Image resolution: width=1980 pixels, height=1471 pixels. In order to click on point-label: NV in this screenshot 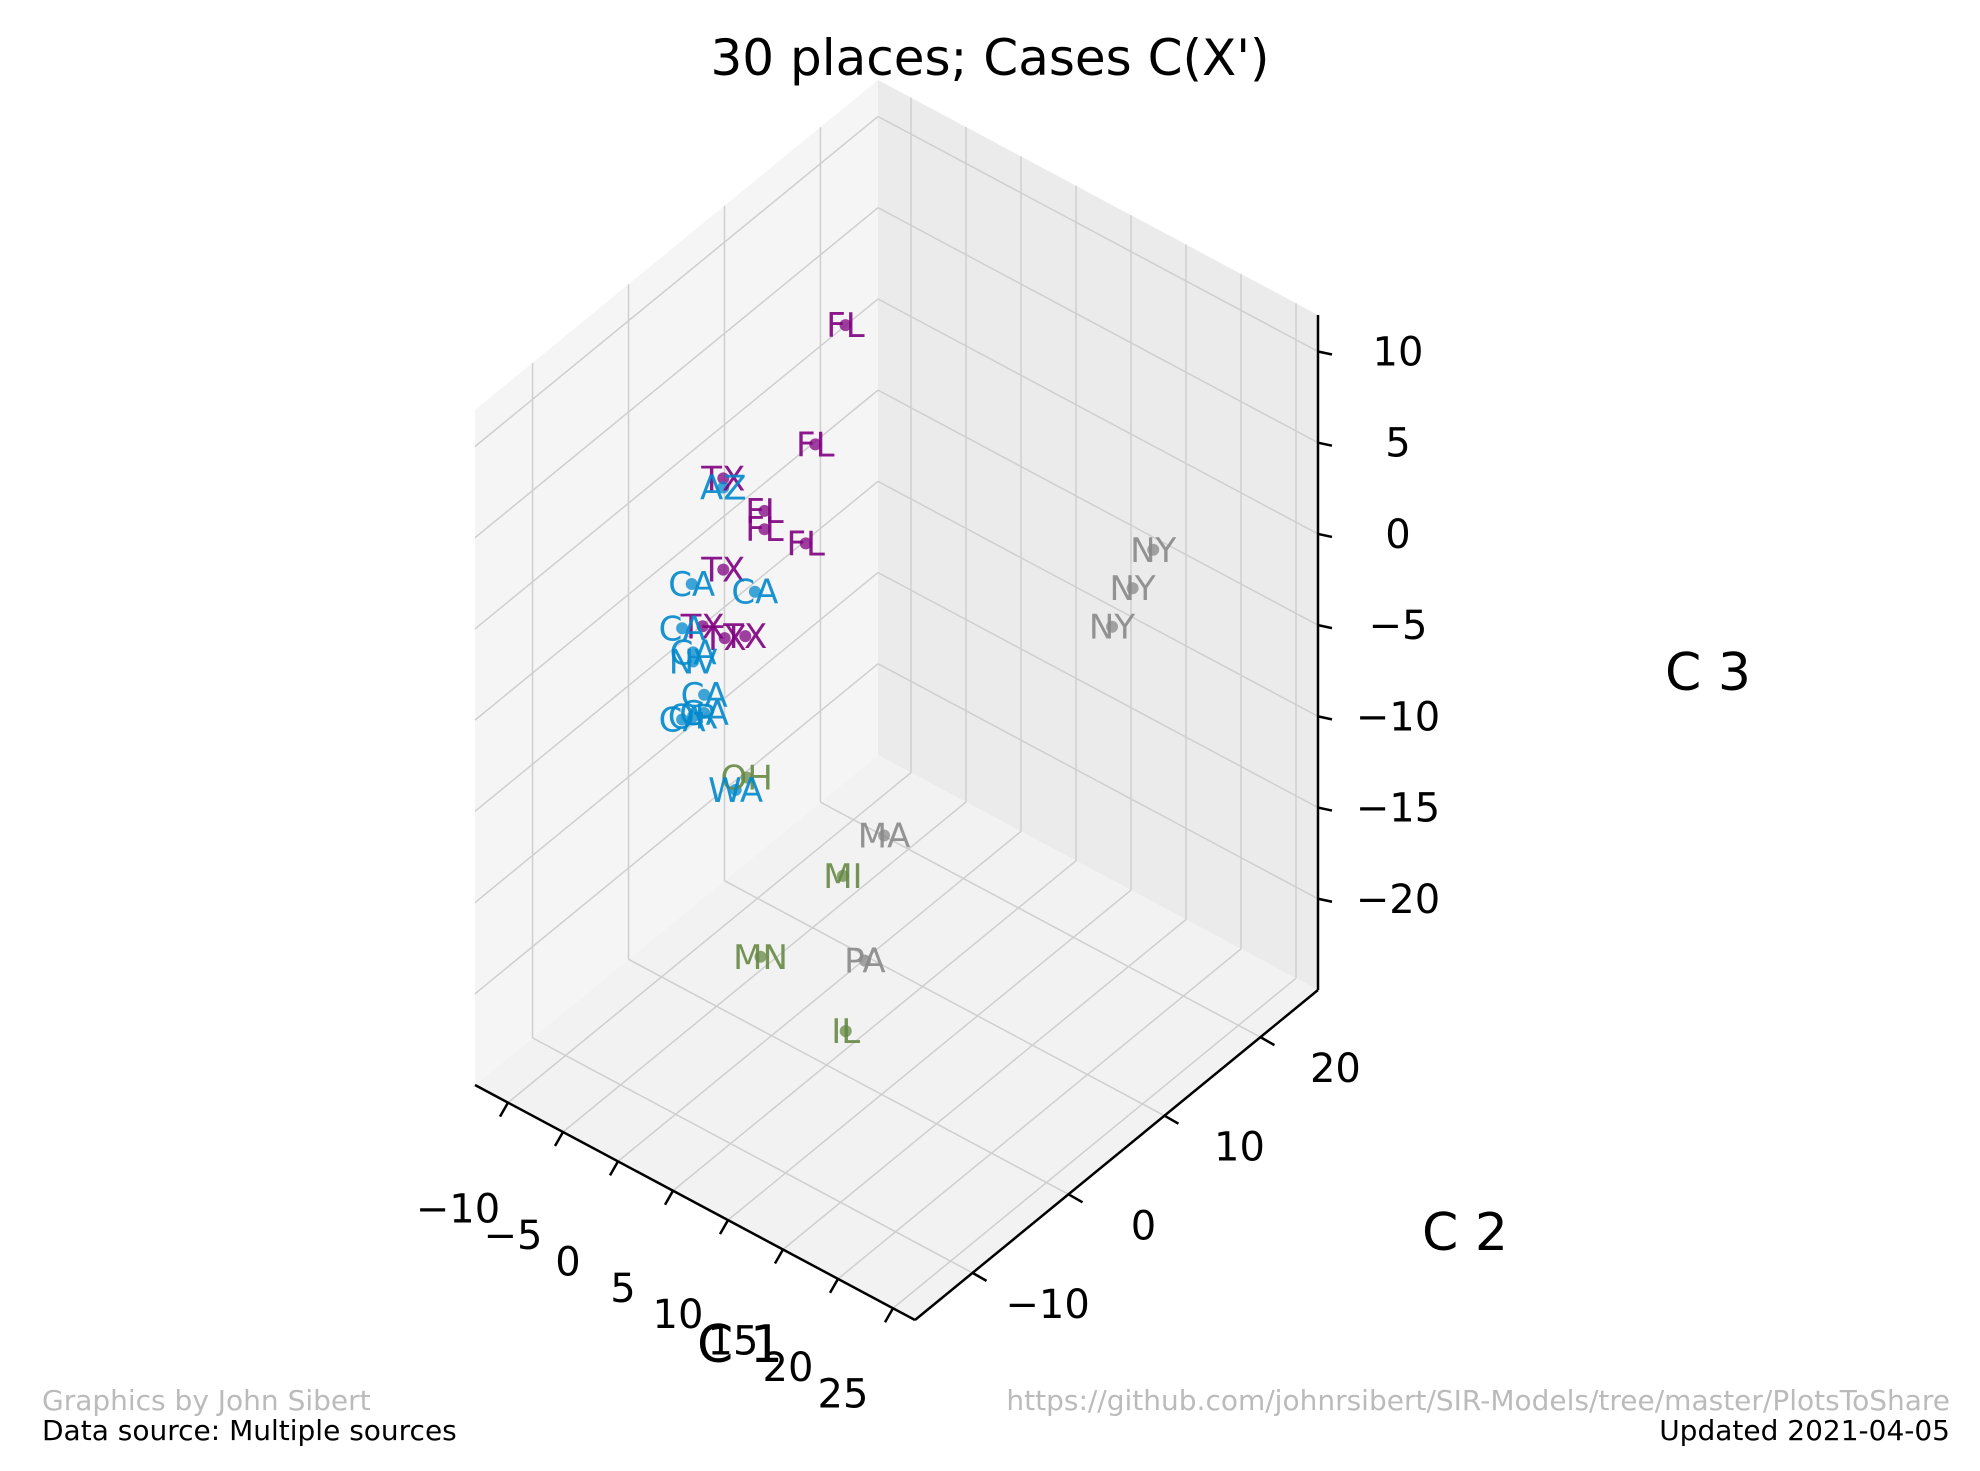, I will do `click(693, 663)`.